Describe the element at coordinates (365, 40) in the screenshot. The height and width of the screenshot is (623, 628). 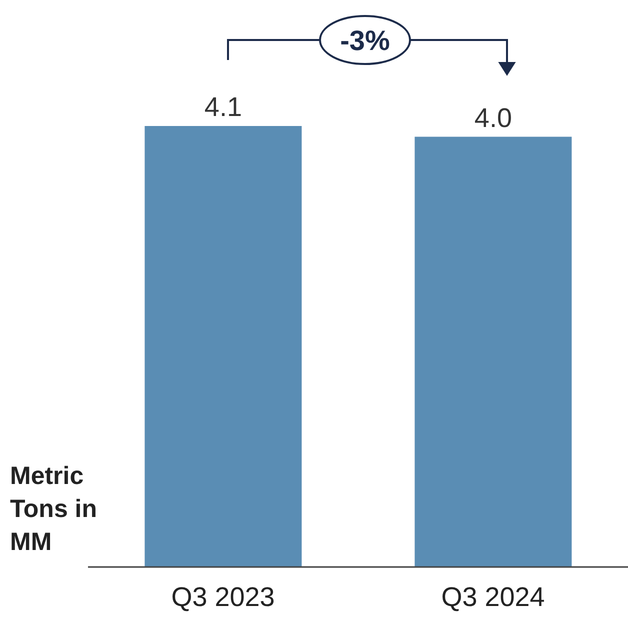
I see `text: -3%` at that location.